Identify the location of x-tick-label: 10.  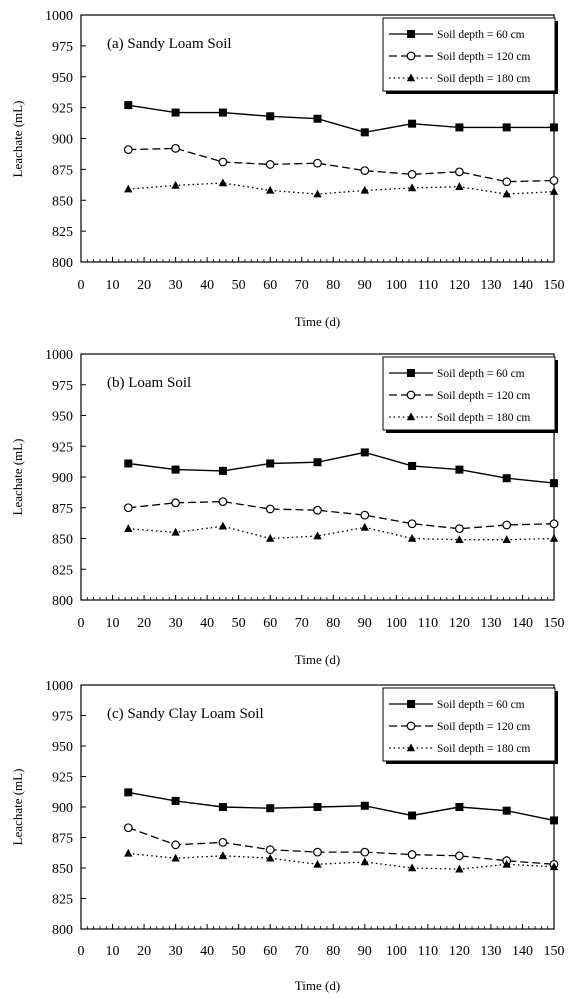
(113, 951).